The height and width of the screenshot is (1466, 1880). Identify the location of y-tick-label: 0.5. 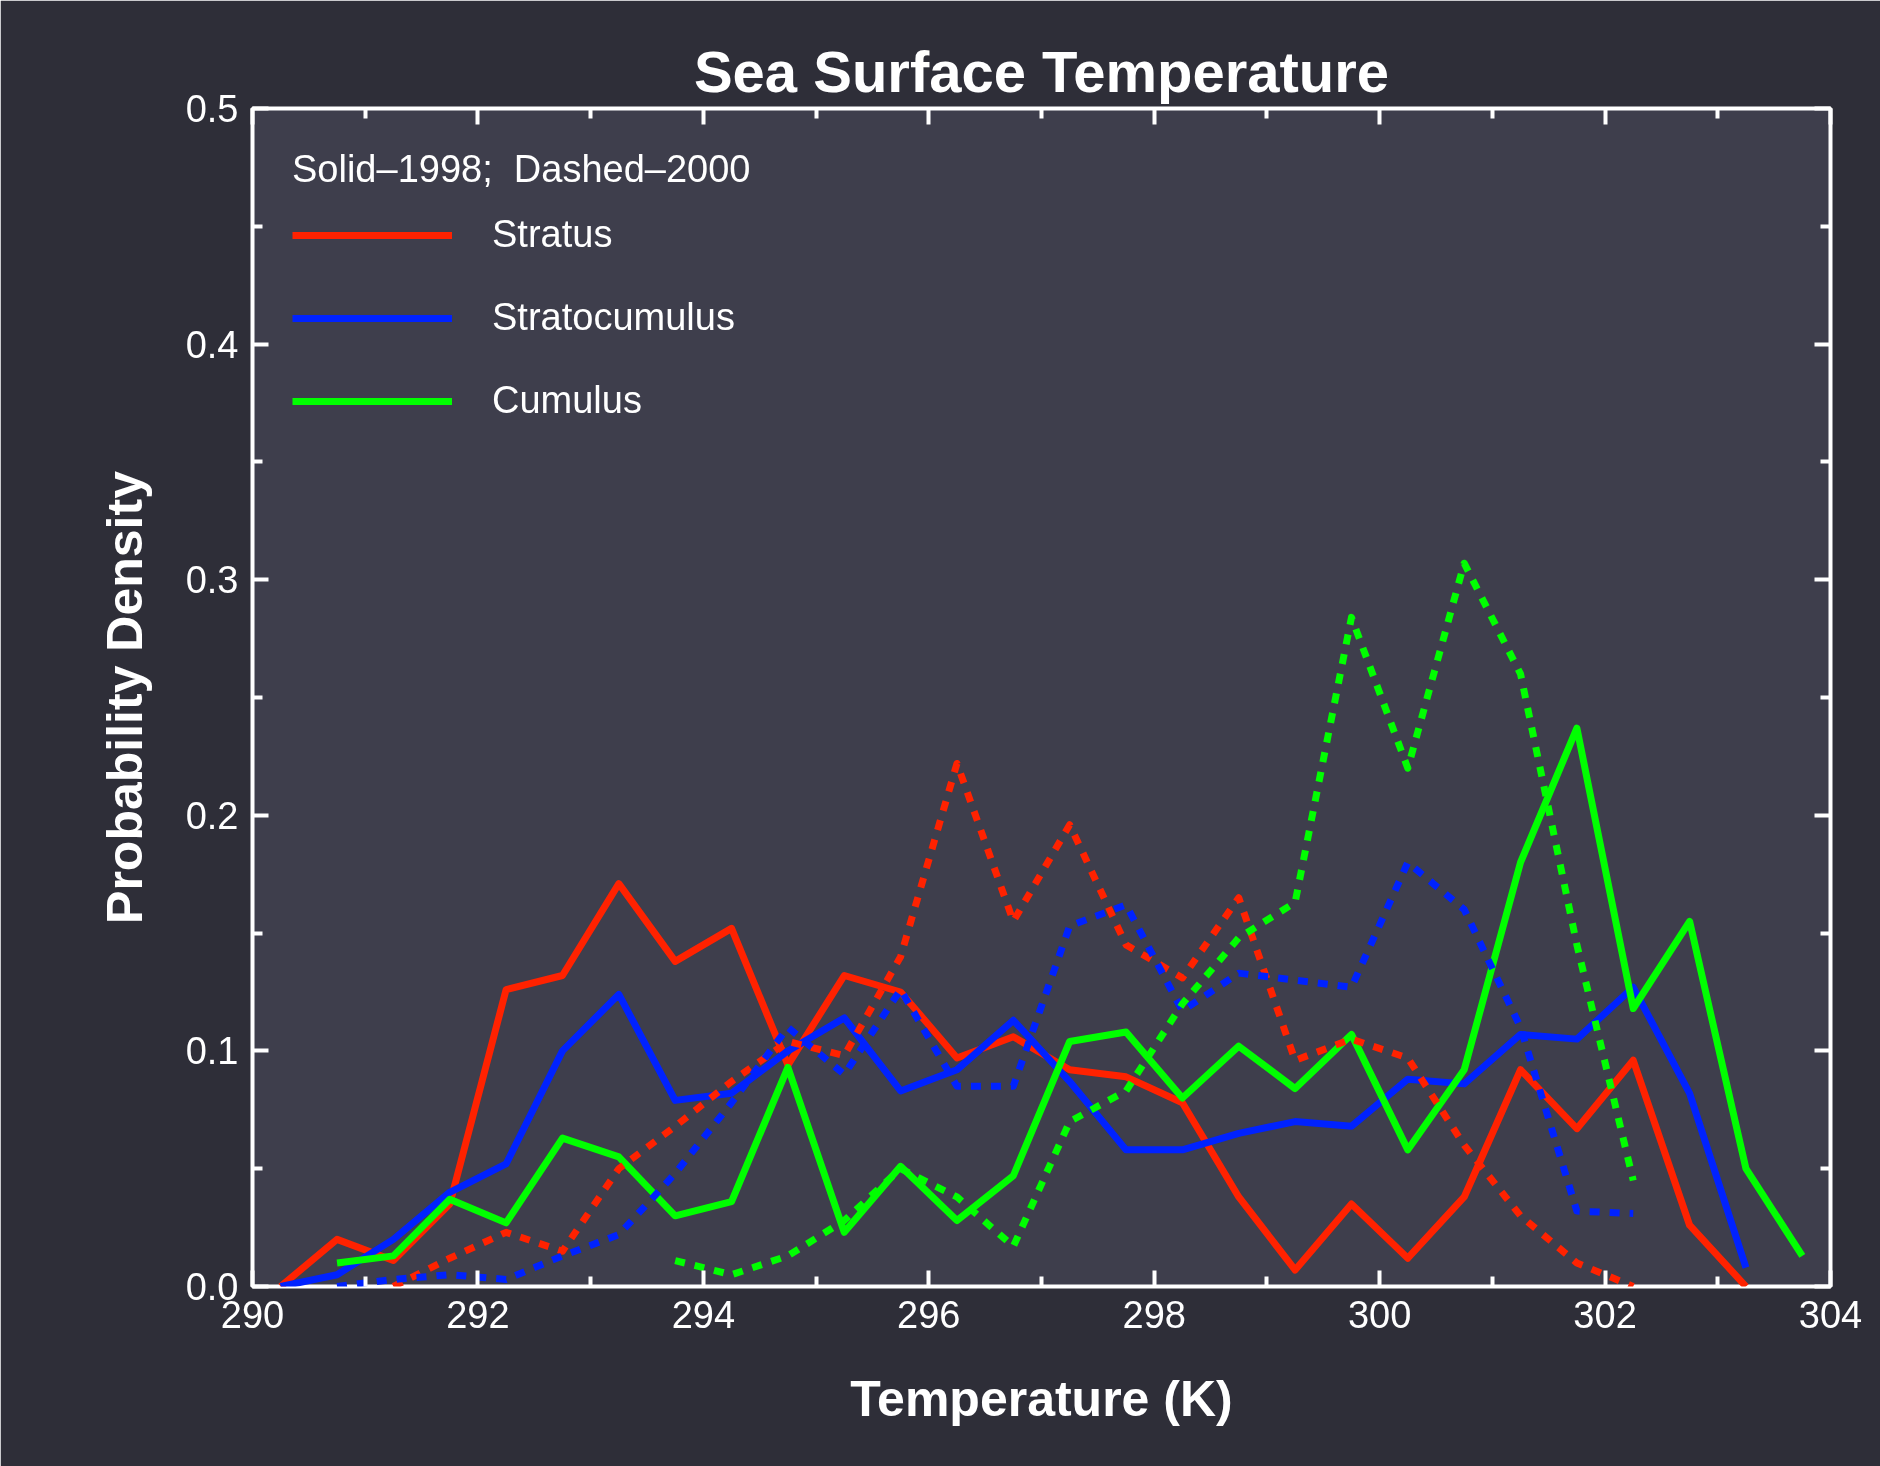
(212, 109).